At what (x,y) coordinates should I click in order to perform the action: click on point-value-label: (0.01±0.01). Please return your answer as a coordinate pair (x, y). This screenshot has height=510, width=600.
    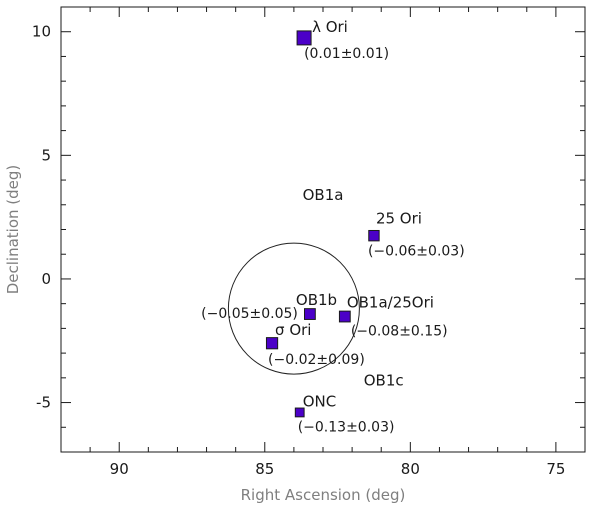
    Looking at the image, I should click on (346, 54).